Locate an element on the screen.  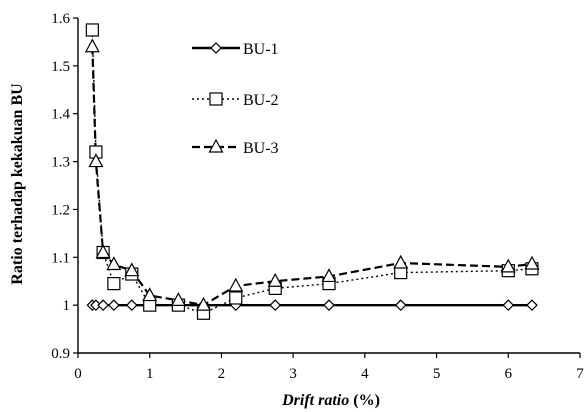
y-tick-label: 1.3 is located at coordinates (60, 163).